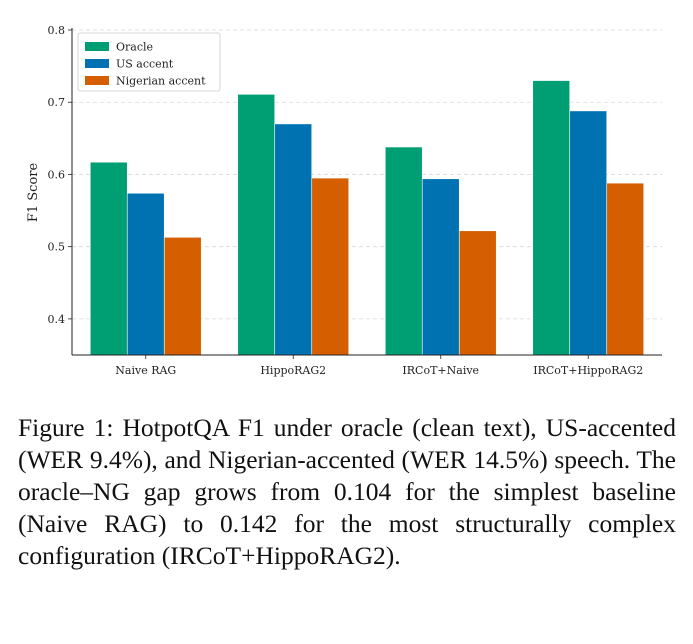 The height and width of the screenshot is (644, 693). I want to click on legend: Oracle US accent Nigerian accent, so click(149, 62).